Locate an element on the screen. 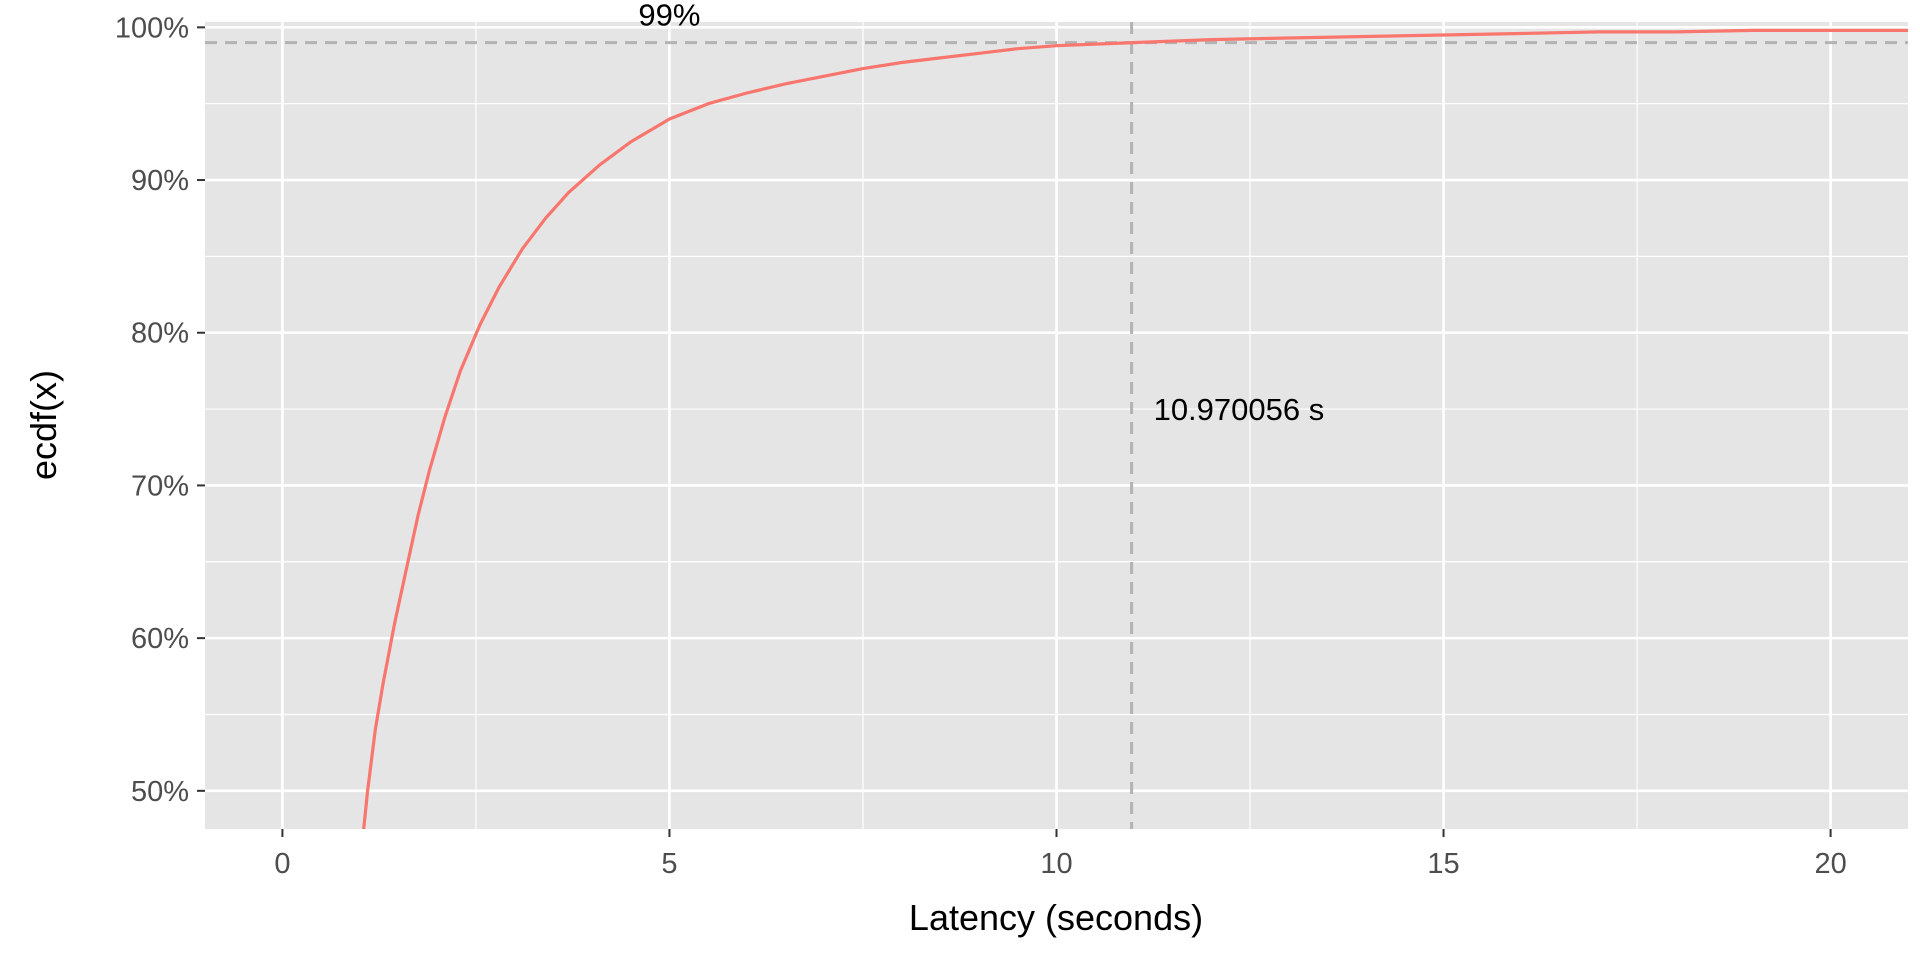  x-axis: 0 5 10 15 20 is located at coordinates (1060, 854).